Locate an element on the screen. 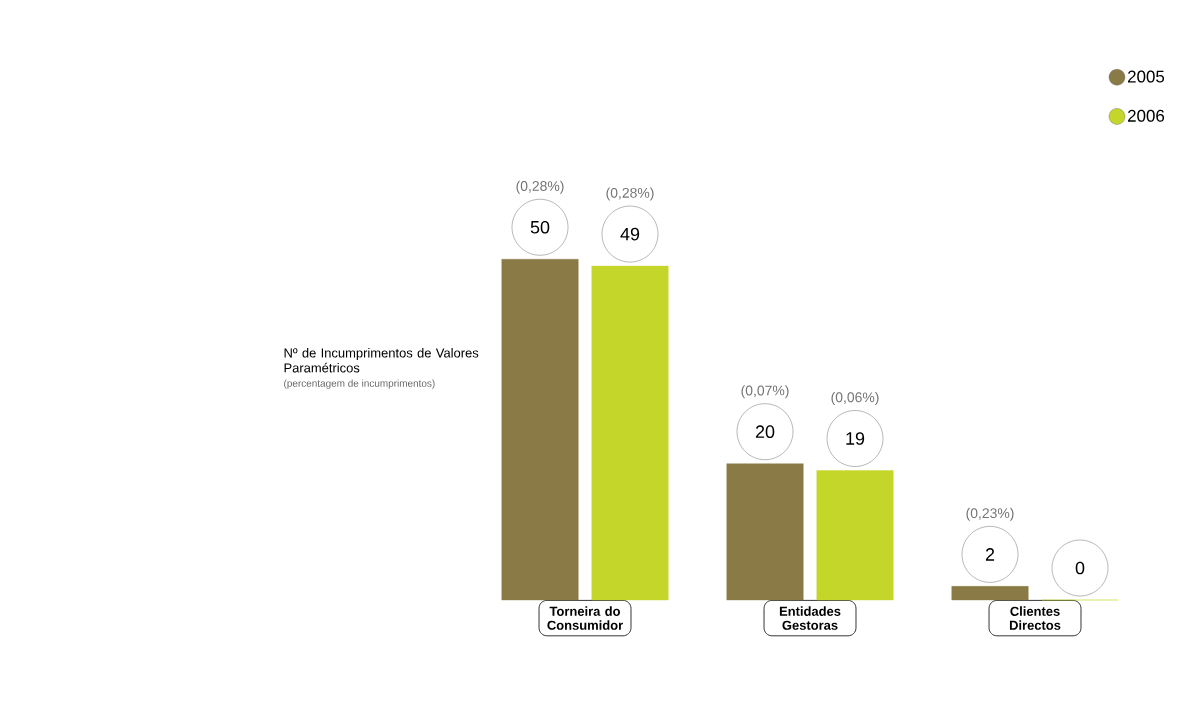 Image resolution: width=1199 pixels, height=708 pixels. data-label: 50 is located at coordinates (540, 227).